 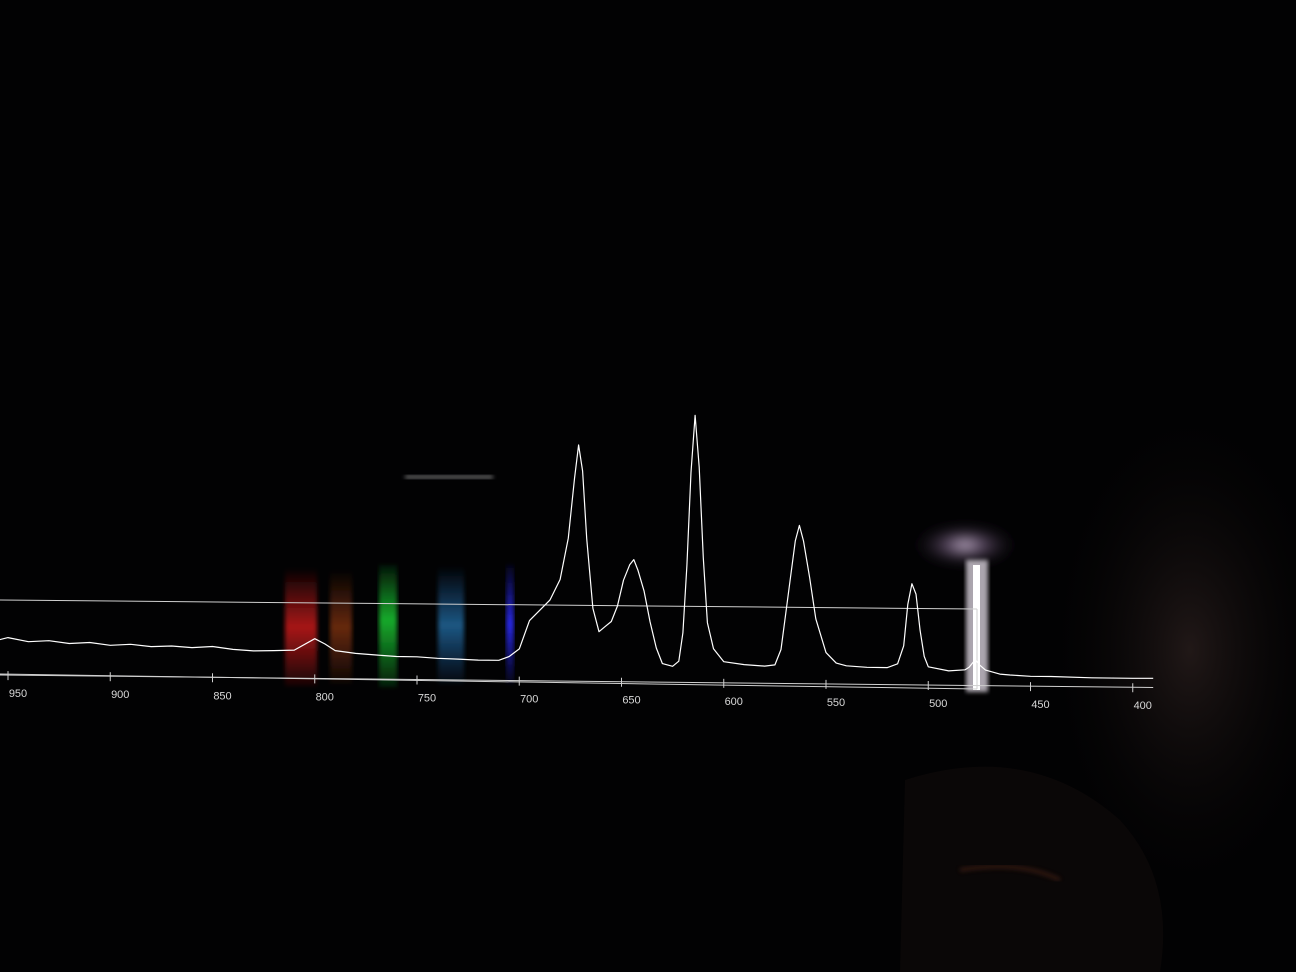 What do you see at coordinates (341, 627) in the screenshot?
I see `orange-band` at bounding box center [341, 627].